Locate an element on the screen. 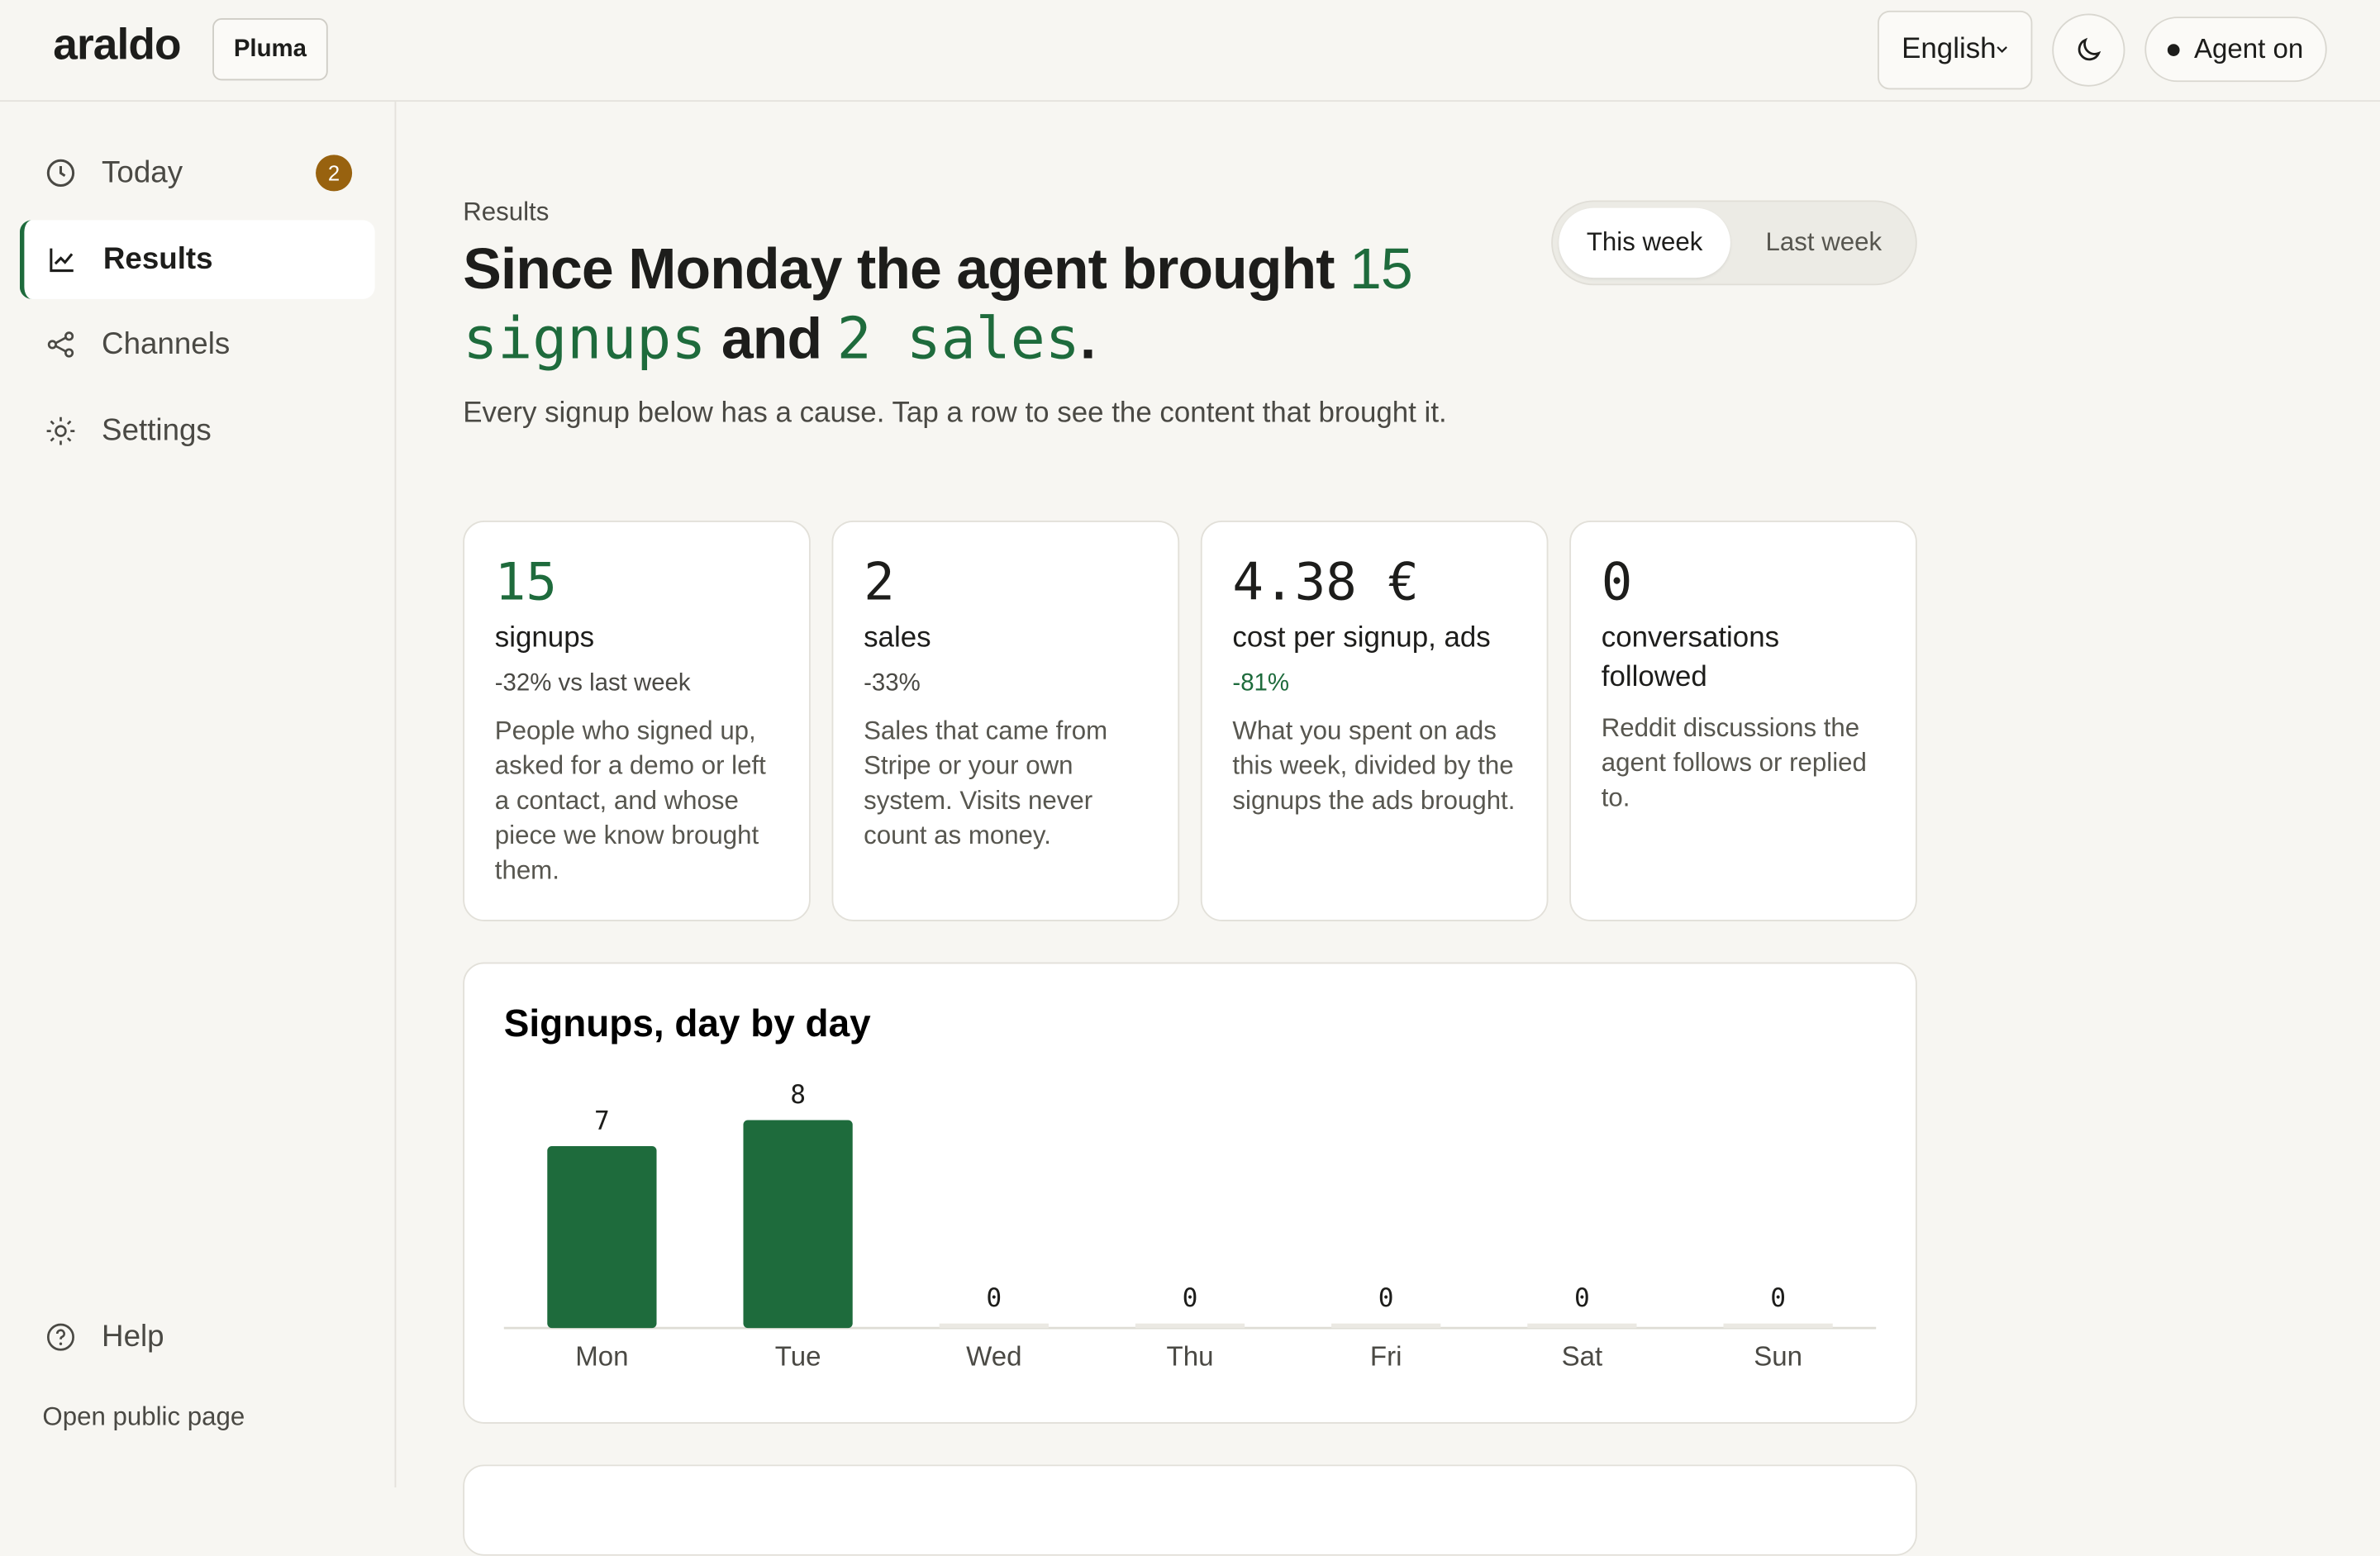  top-bar: araldo Pluma English Agent on is located at coordinates (1190, 51).